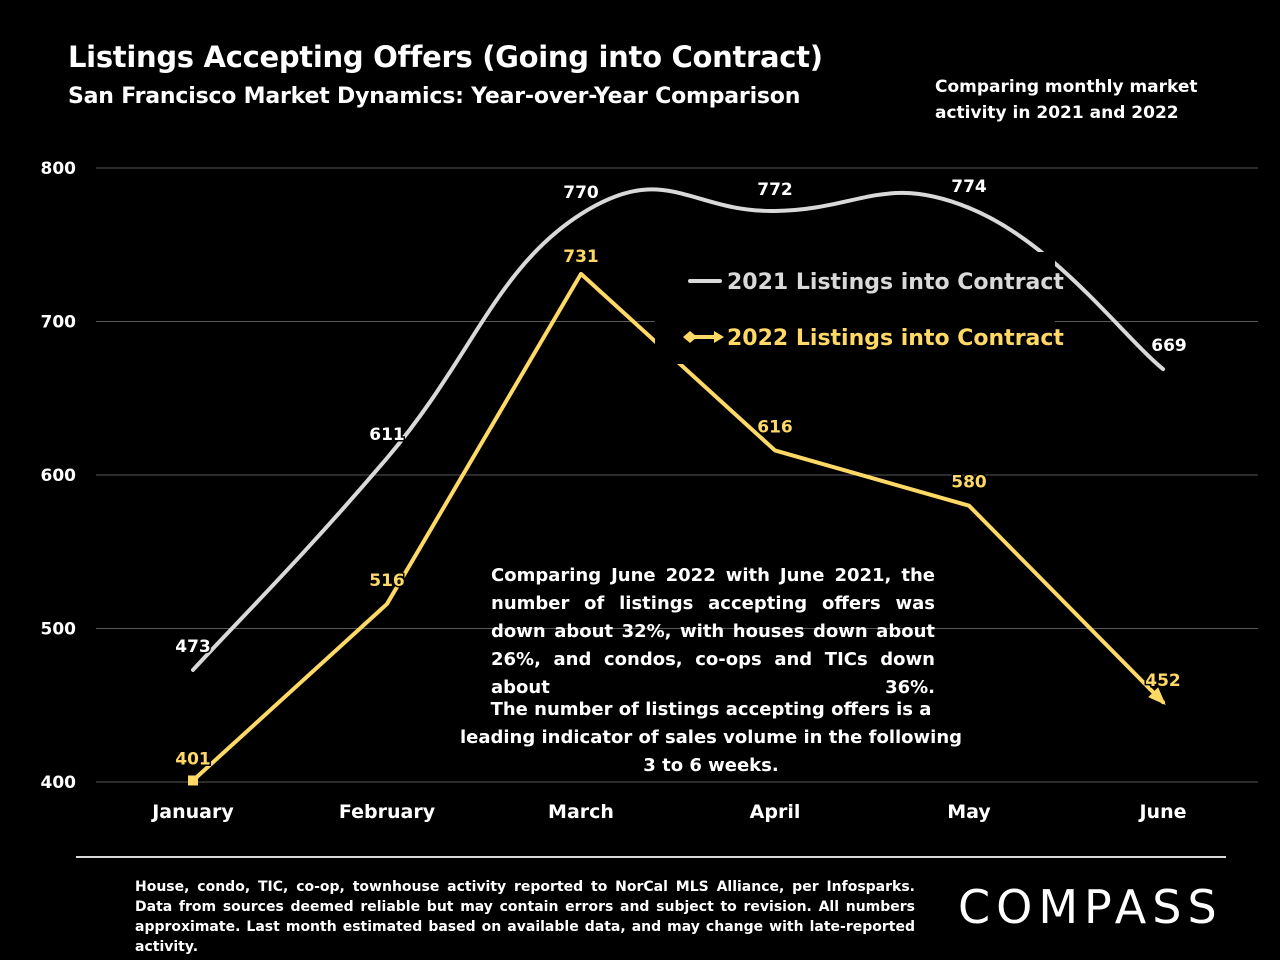 This screenshot has width=1280, height=960. Describe the element at coordinates (969, 483) in the screenshot. I see `data-label-s2-may: 580` at that location.